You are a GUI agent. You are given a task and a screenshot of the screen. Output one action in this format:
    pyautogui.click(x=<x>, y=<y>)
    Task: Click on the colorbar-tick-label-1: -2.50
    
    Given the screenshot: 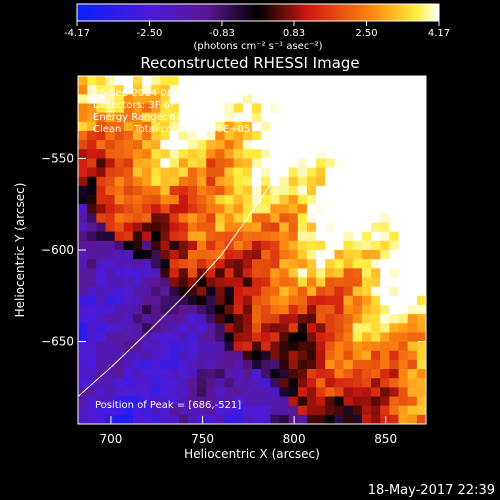 What is the action you would take?
    pyautogui.click(x=150, y=33)
    